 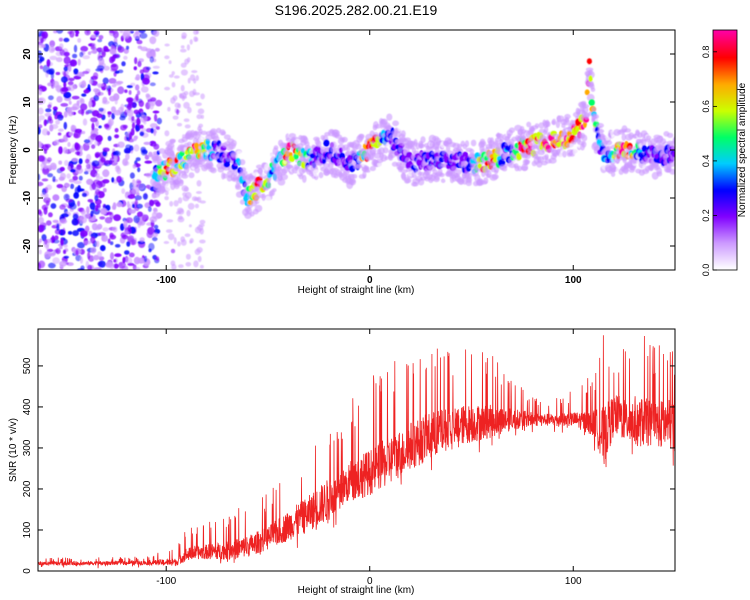 I want to click on snr-y-axis-label: SNR (10 * v/v), so click(x=13, y=450).